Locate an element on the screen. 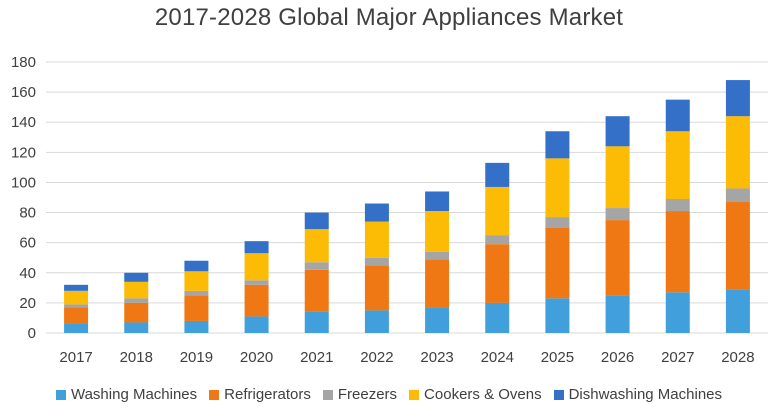  y-tick-label: 80 is located at coordinates (27, 213).